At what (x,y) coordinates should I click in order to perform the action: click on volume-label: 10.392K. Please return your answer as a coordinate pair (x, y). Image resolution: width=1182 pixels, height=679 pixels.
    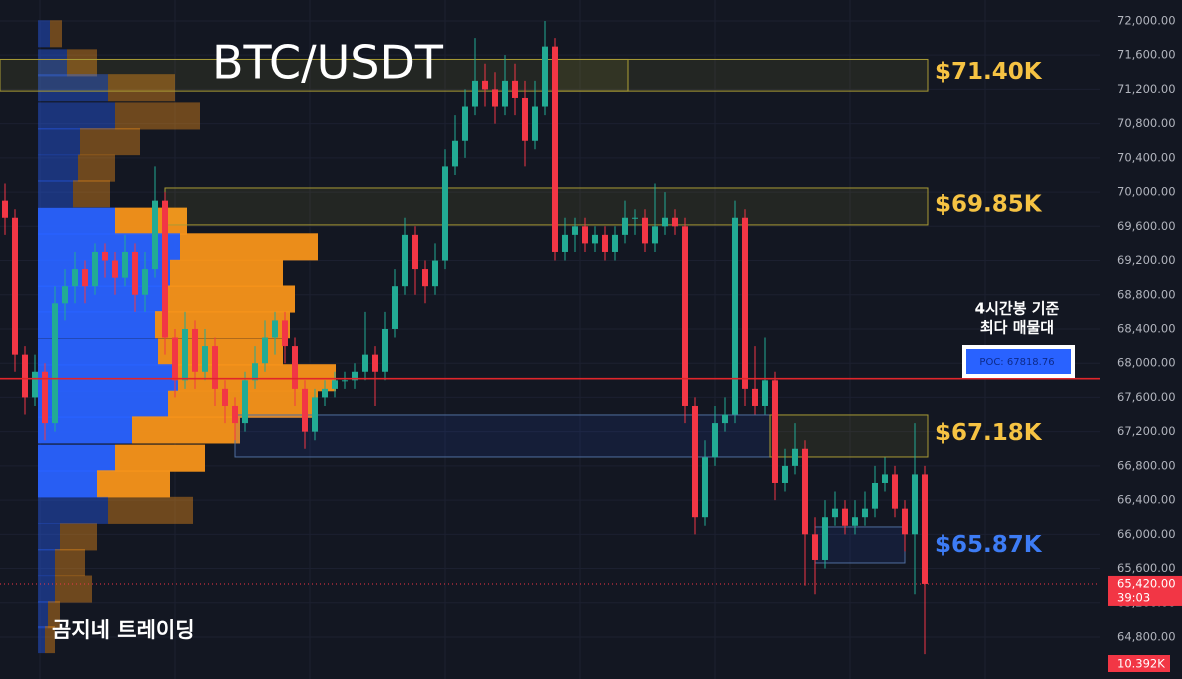
    Looking at the image, I should click on (1141, 664).